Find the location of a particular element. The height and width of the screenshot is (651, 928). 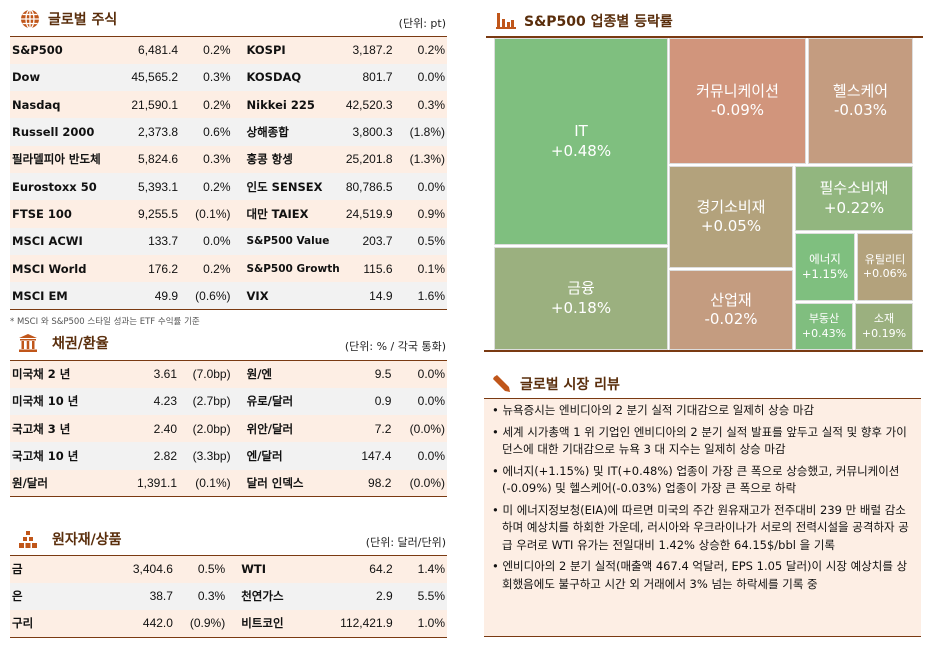

cell-value: 801.7 is located at coordinates (369, 77).